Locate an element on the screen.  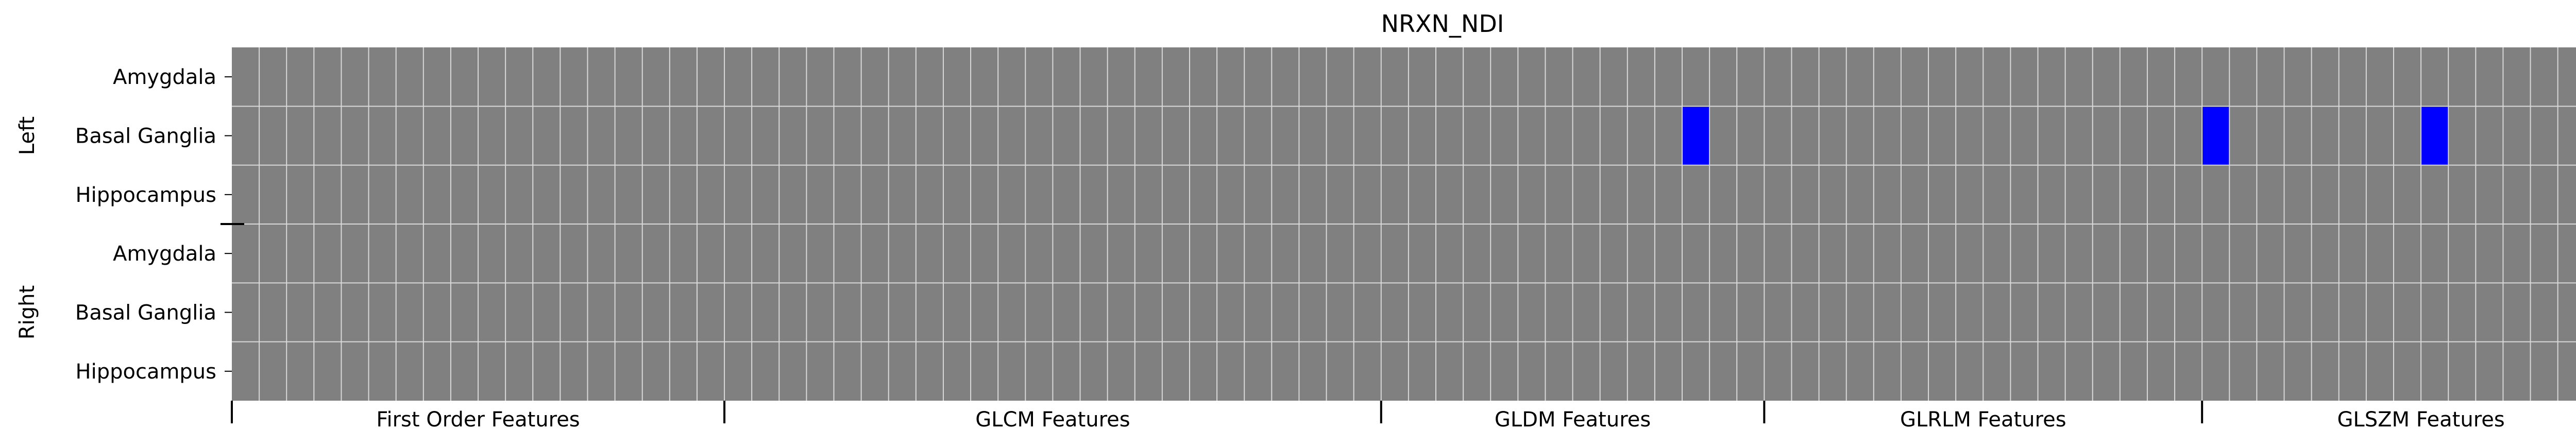
feature-group-label: GLDM Features is located at coordinates (1573, 420).